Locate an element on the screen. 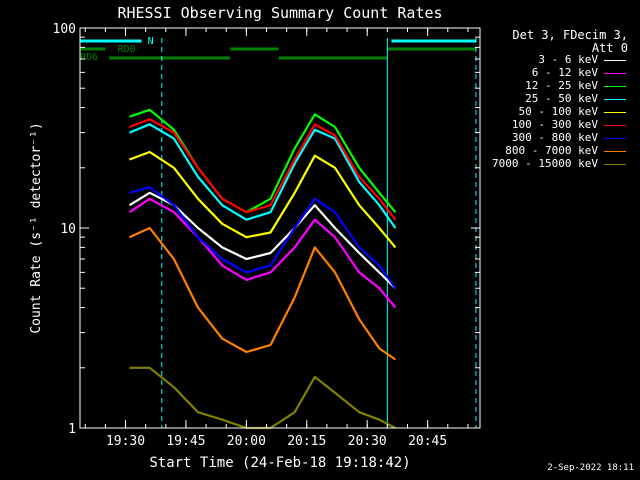 The height and width of the screenshot is (480, 640). x-axis-label: Start Time (24-Feb-18 19:18:42) is located at coordinates (279, 463).